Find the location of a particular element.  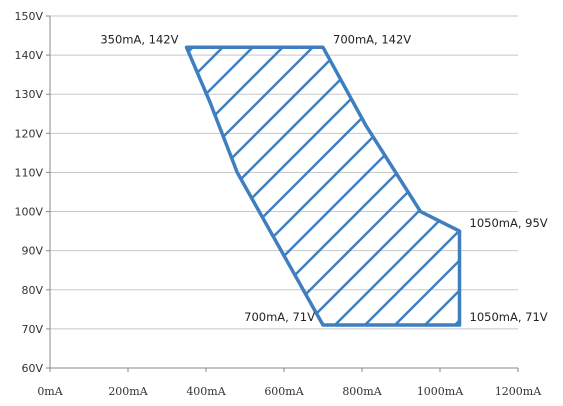

x-tick-label: 400mA is located at coordinates (206, 391).